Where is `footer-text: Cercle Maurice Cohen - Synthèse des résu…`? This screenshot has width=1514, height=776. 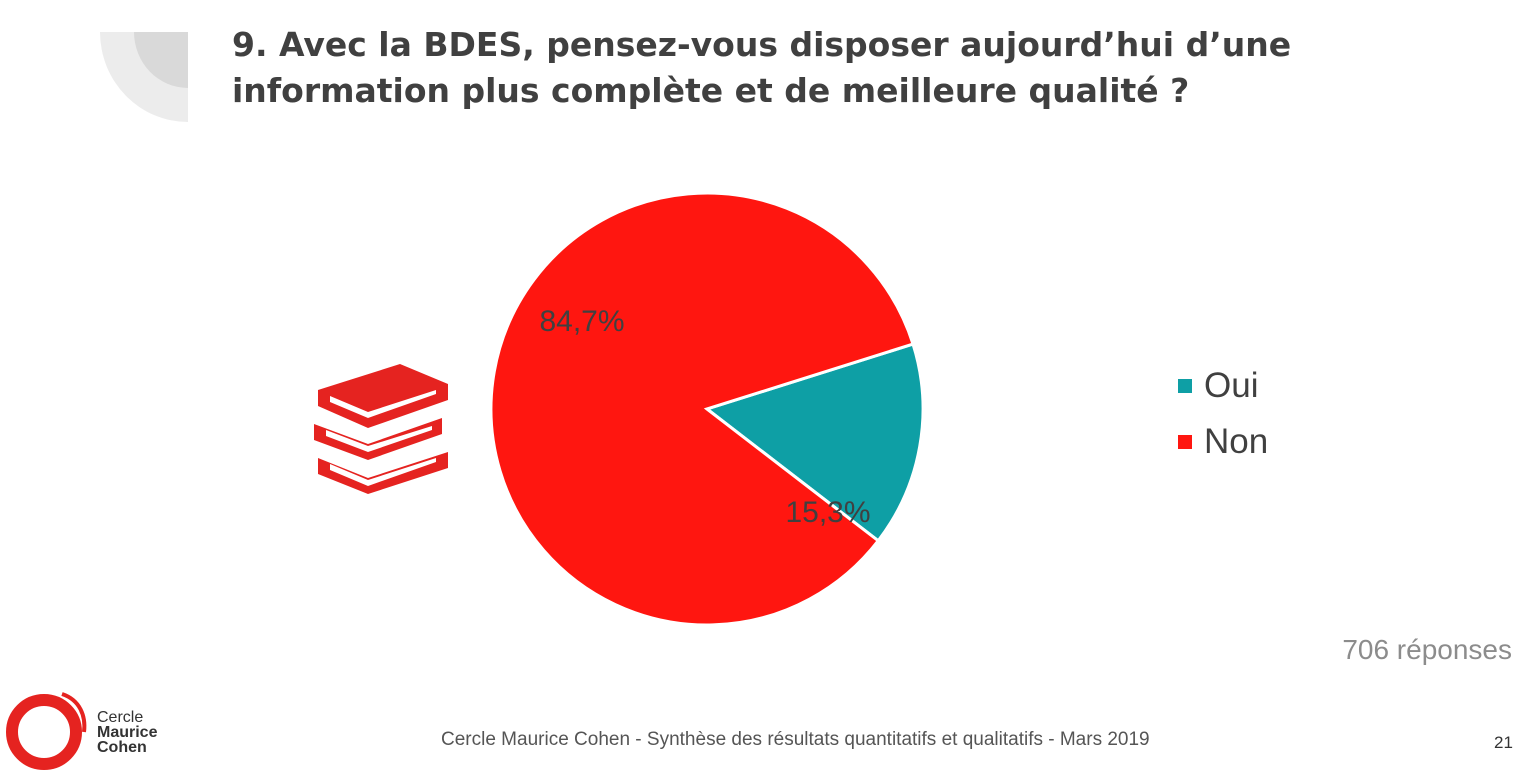
footer-text: Cercle Maurice Cohen - Synthèse des résu… is located at coordinates (795, 739).